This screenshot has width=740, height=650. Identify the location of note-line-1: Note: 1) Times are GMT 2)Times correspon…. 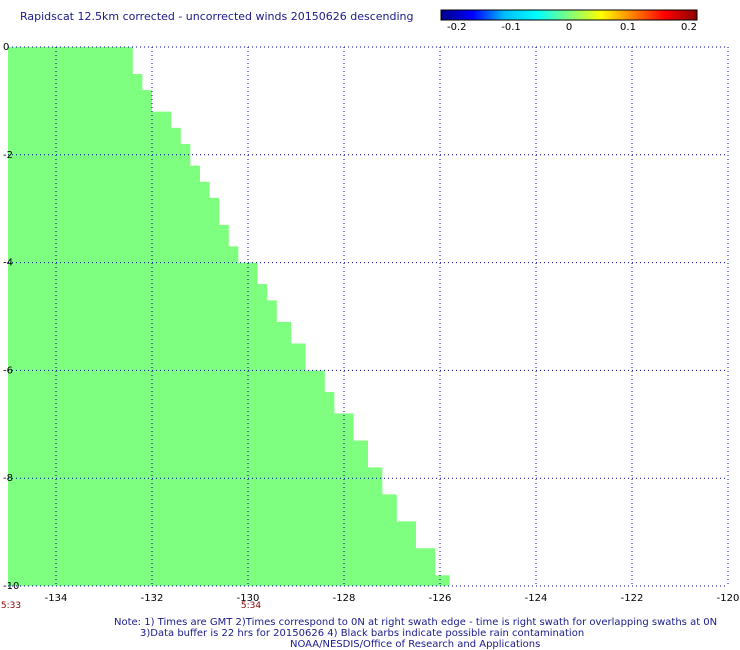
(415, 622).